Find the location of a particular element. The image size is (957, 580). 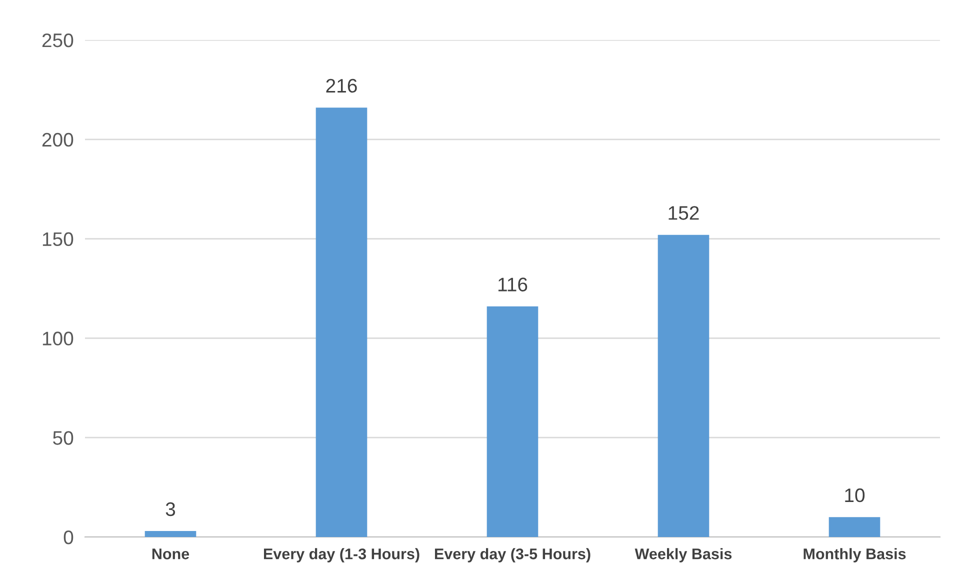

x-tick-label: Monthly Basis is located at coordinates (855, 555).